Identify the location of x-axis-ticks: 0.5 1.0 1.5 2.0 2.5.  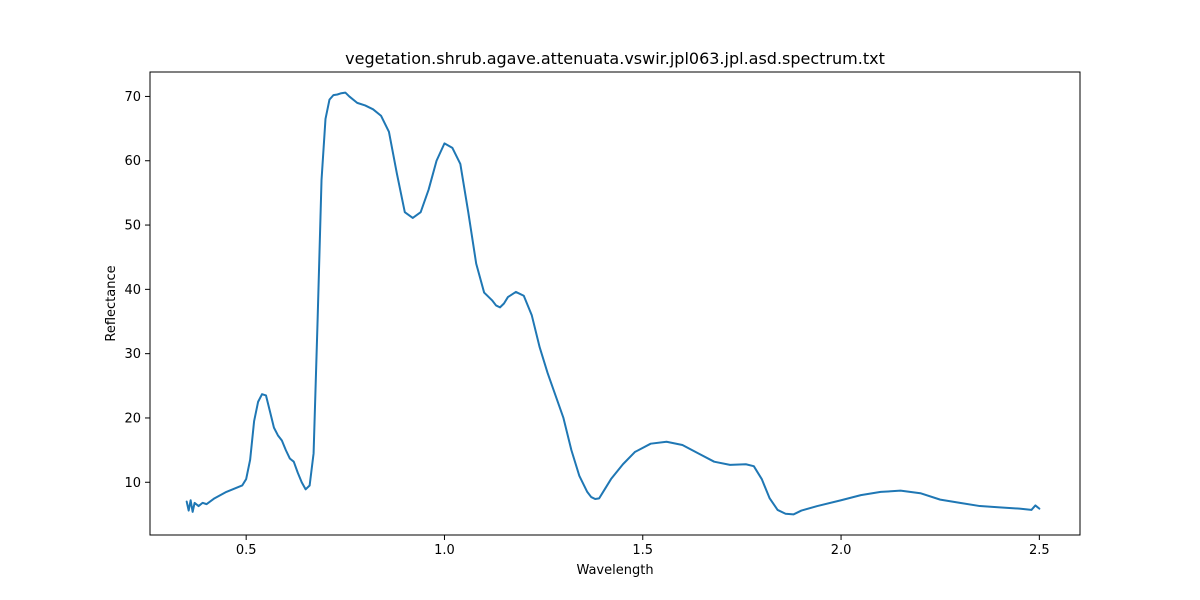
(643, 546).